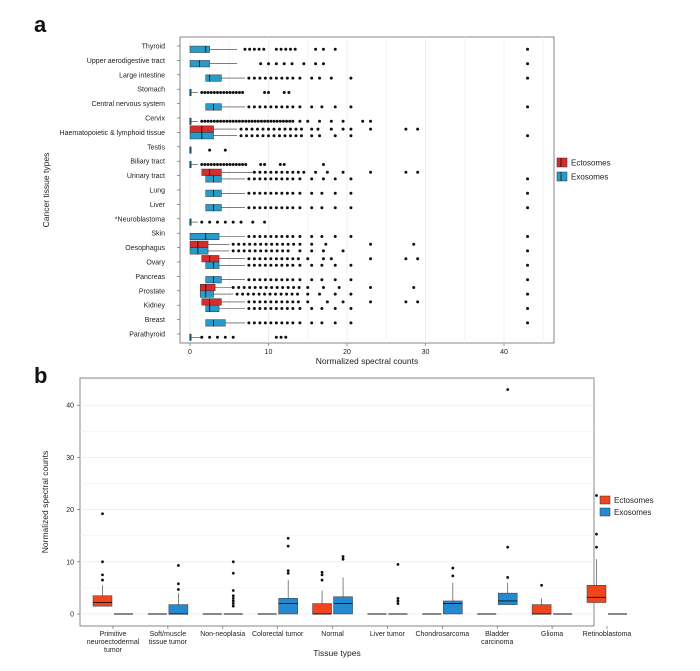  What do you see at coordinates (206, 294) in the screenshot?
I see `panel-a-box-exosomes-prostate` at bounding box center [206, 294].